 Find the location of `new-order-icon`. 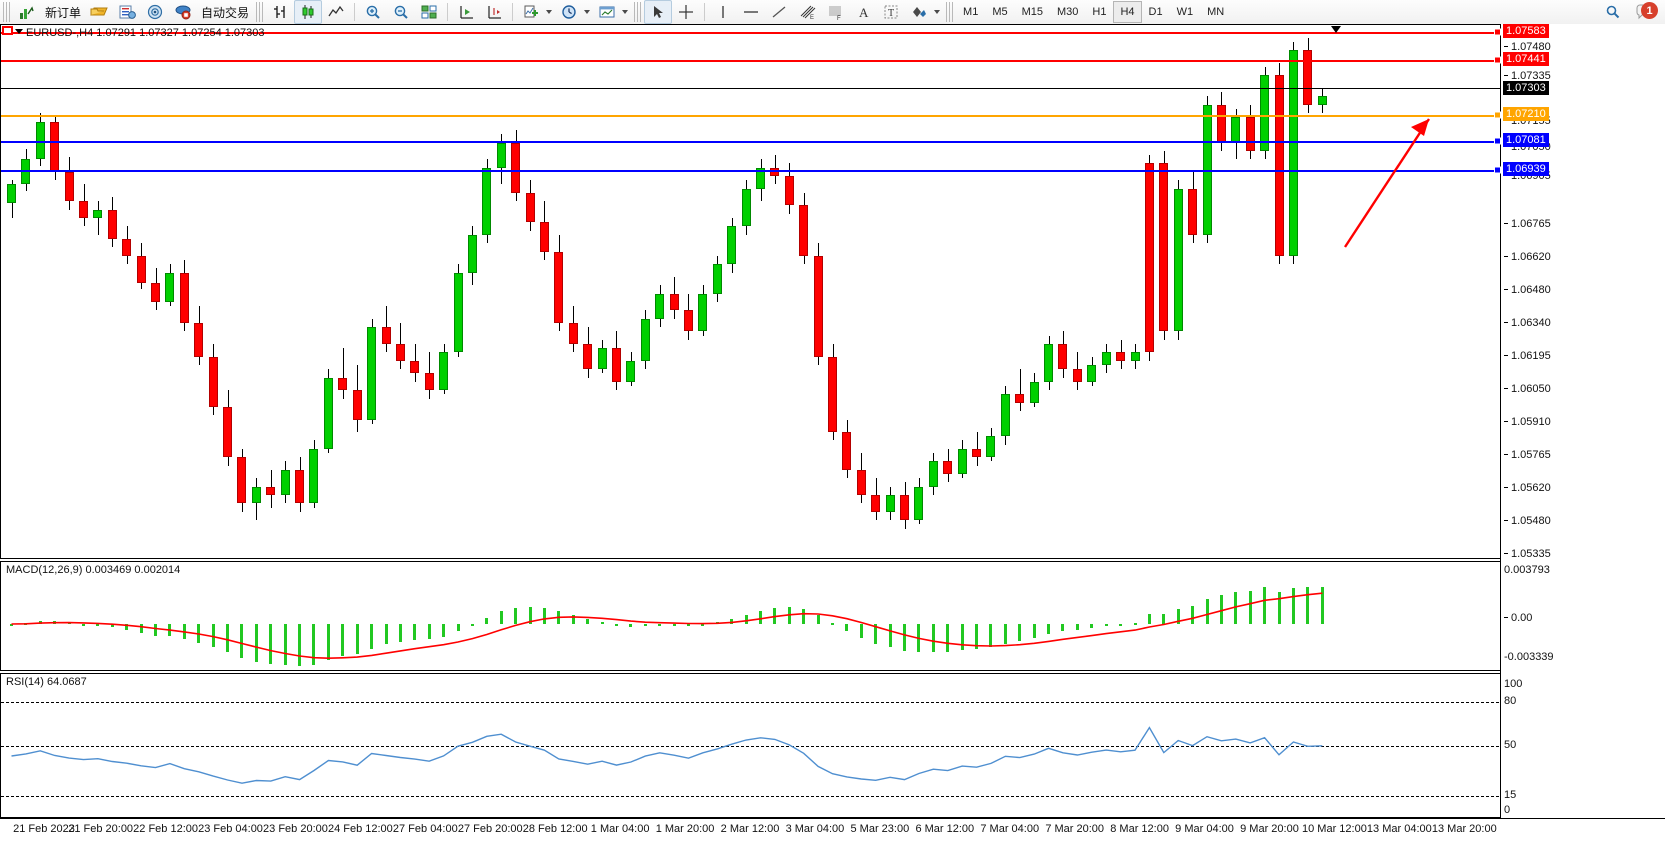

new-order-icon is located at coordinates (27, 12).